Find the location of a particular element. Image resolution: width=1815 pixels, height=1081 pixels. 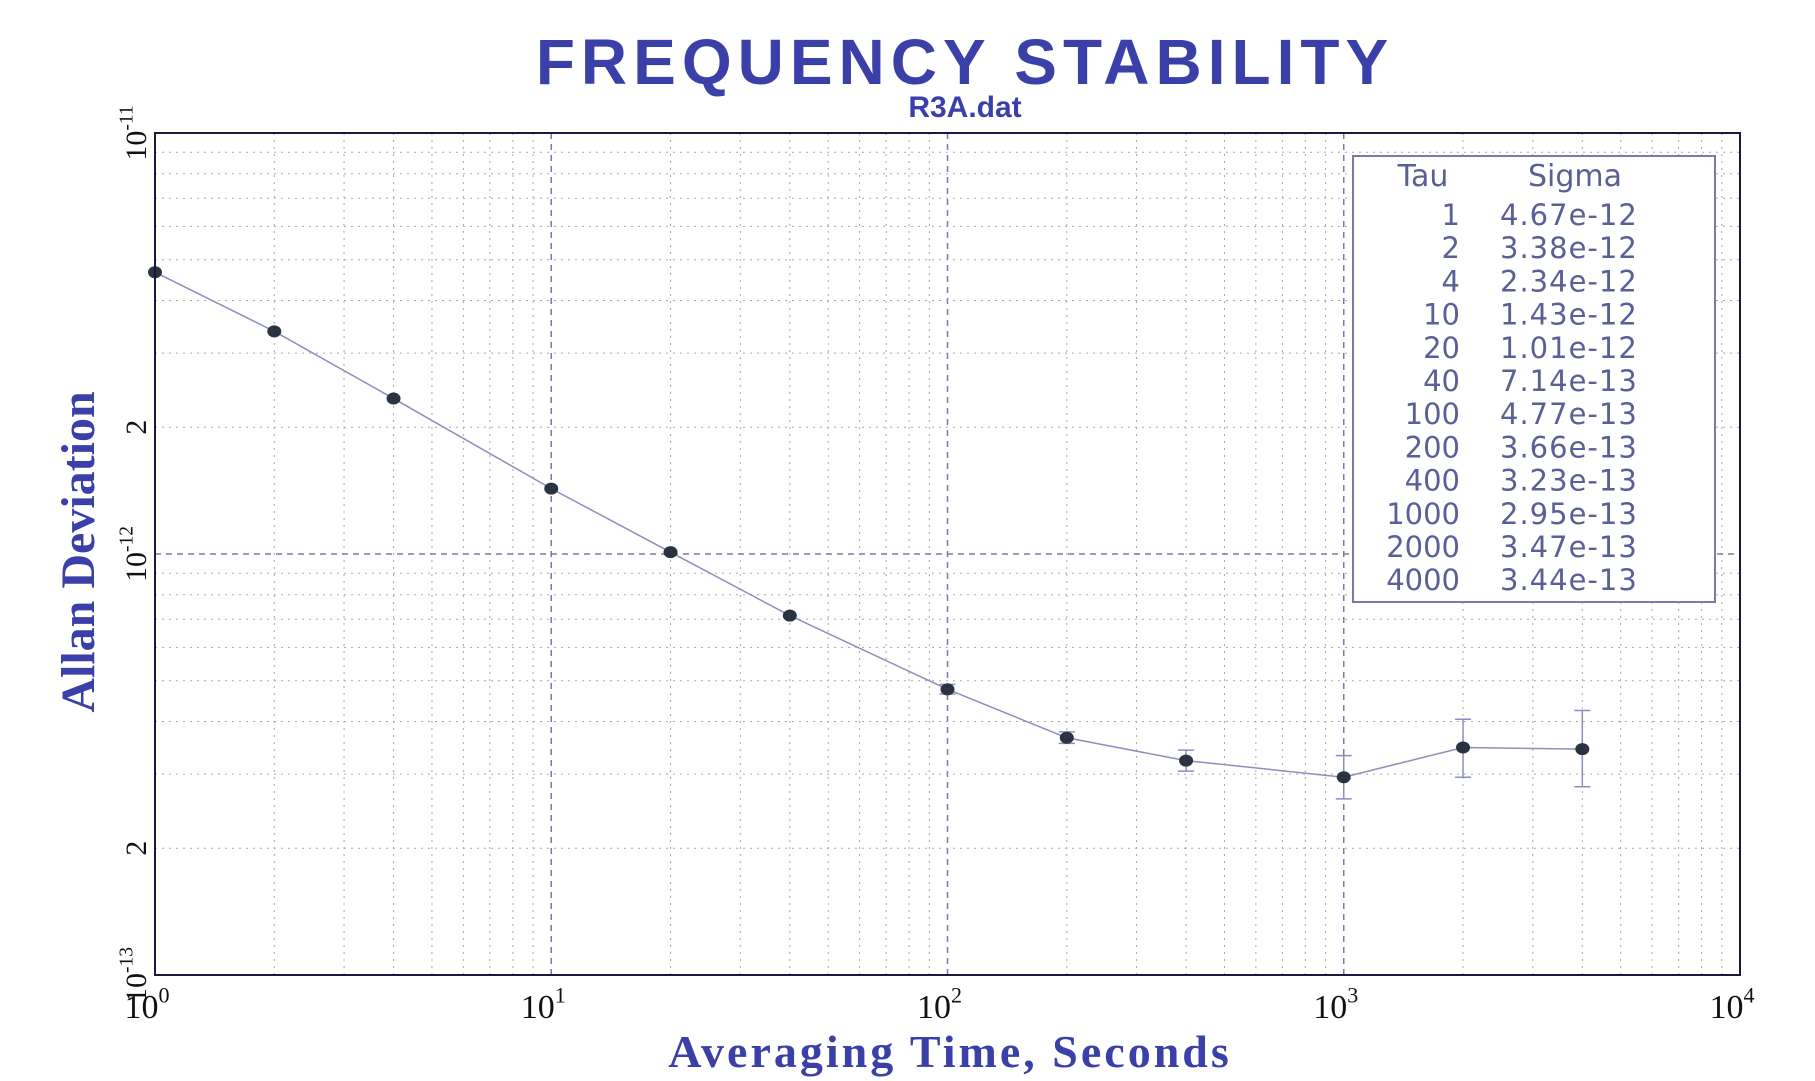

legend-tau-value: 40 is located at coordinates (1441, 381).